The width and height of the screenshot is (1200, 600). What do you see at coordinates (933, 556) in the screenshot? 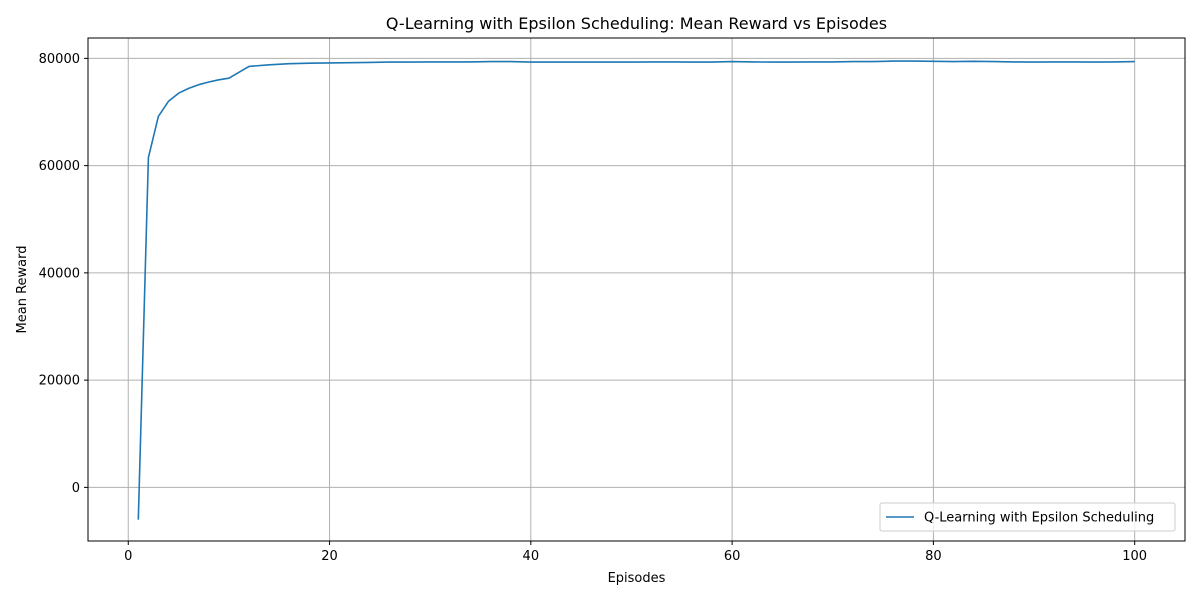
I see `x-tick-label: 80` at bounding box center [933, 556].